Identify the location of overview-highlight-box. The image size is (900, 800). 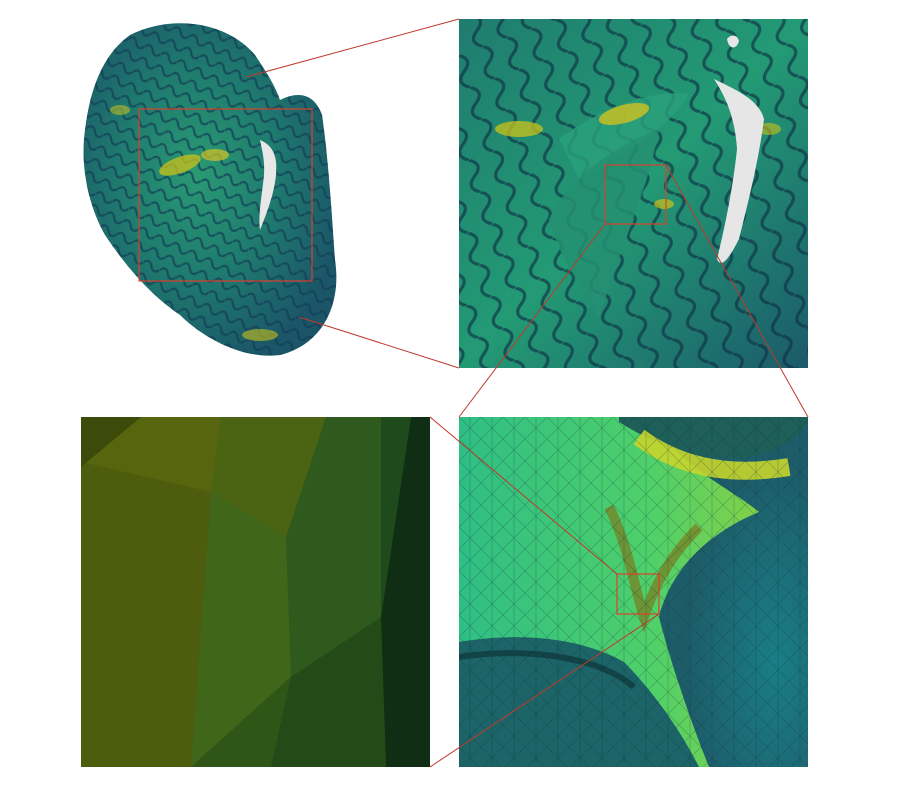
(225, 195).